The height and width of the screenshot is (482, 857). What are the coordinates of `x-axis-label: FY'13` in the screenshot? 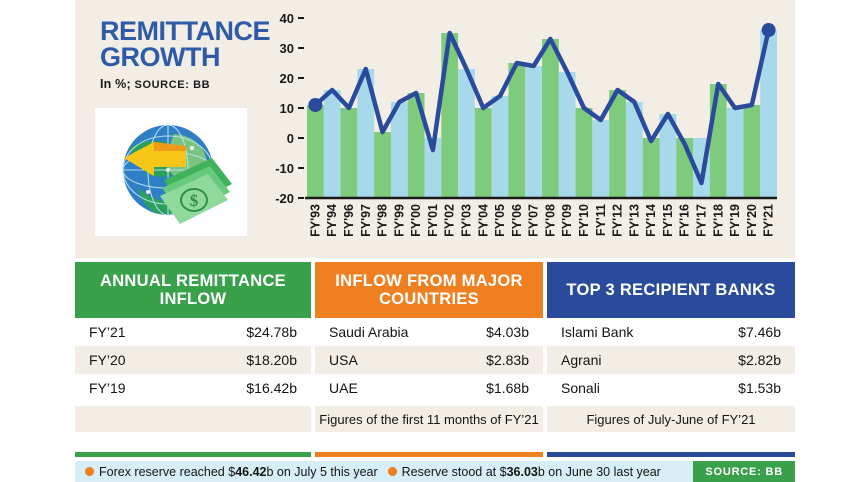 It's located at (634, 220).